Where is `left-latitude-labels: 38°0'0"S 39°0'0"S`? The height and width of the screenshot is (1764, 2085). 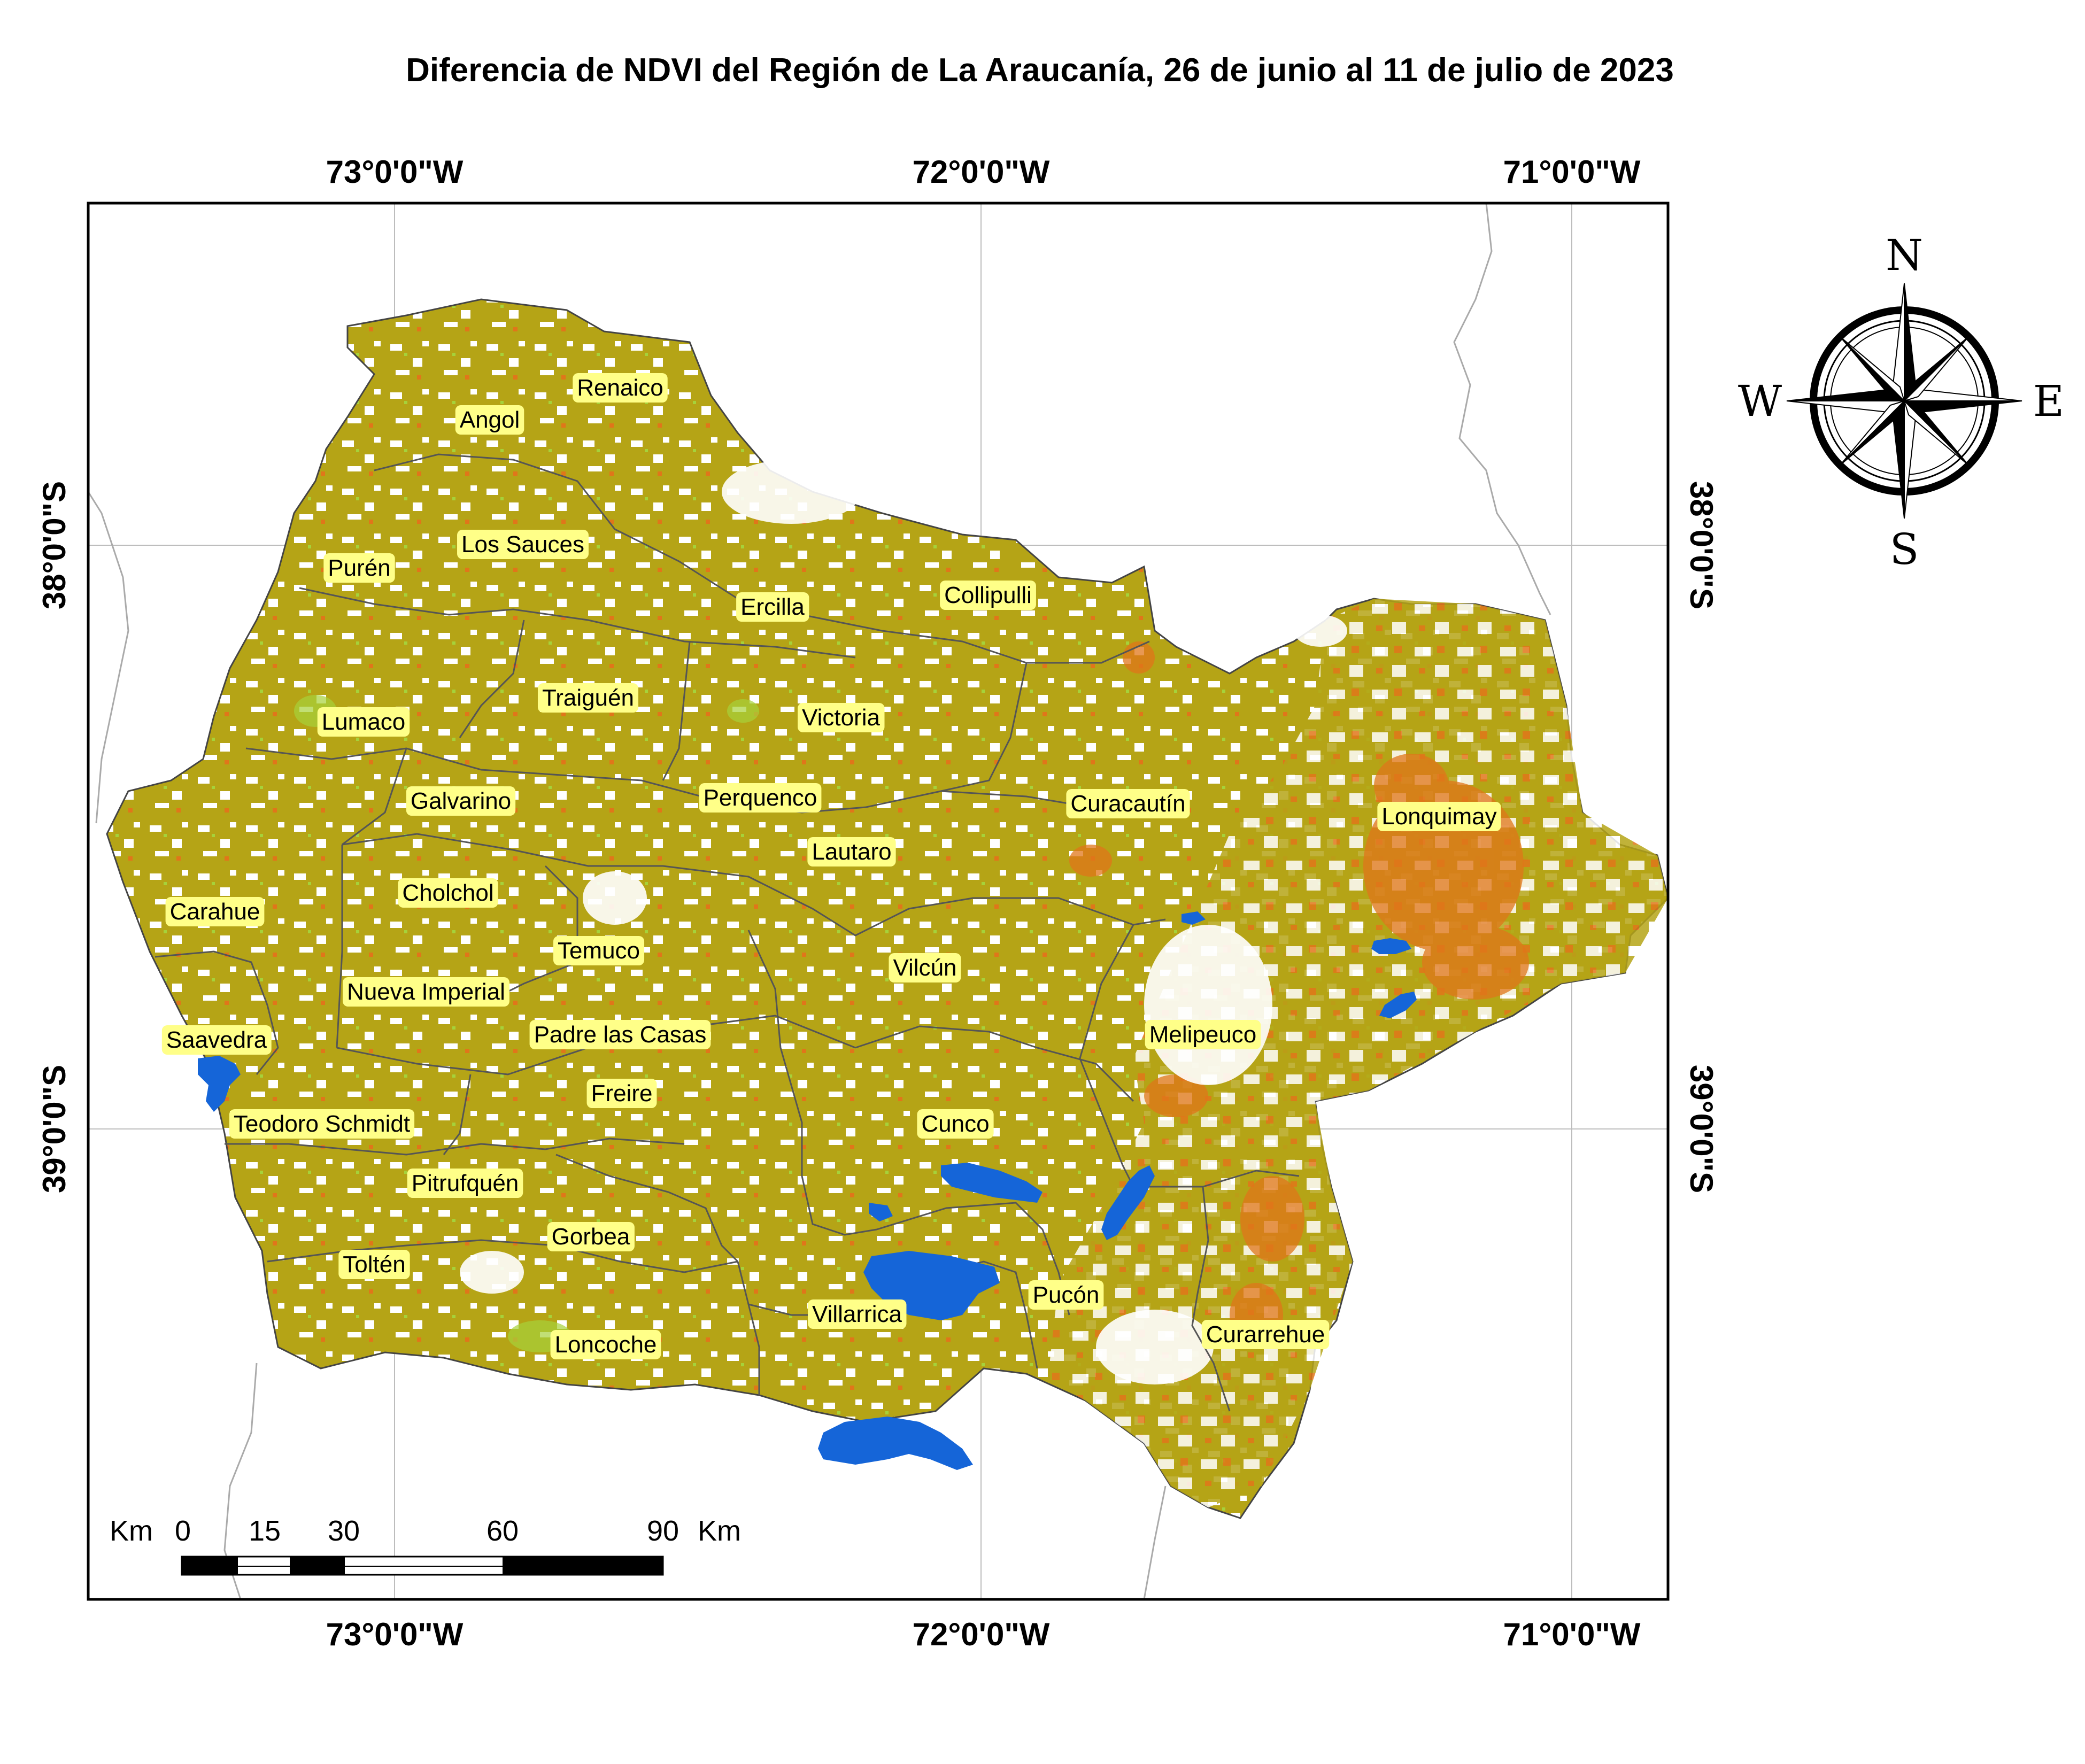
left-latitude-labels: 38°0'0"S 39°0'0"S is located at coordinates (54, 837).